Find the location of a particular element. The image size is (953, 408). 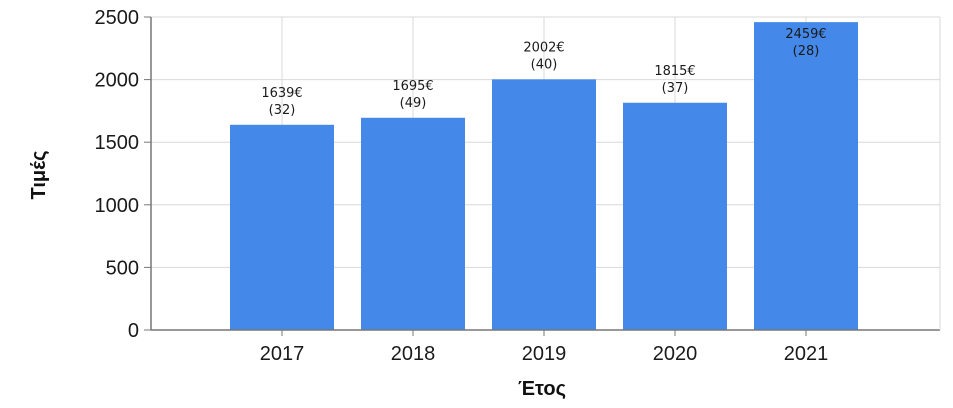

bar-2020 is located at coordinates (675, 216).